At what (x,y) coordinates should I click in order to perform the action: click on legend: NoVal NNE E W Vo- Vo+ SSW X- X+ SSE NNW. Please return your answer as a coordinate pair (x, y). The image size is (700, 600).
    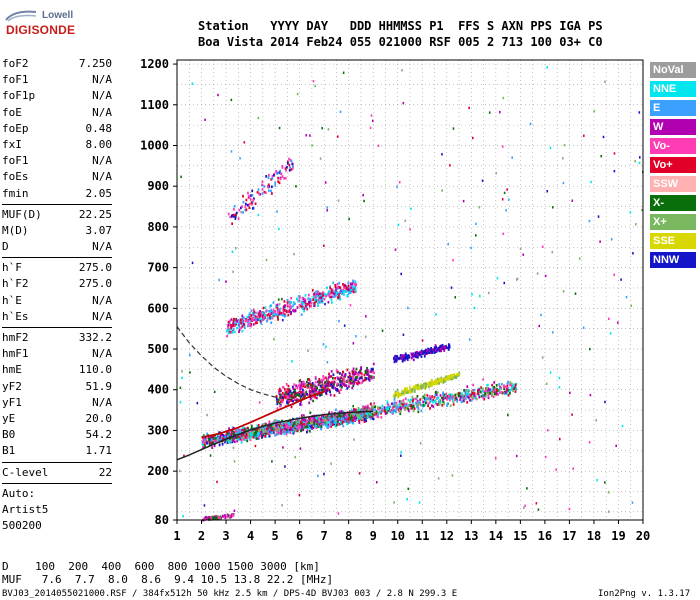
    Looking at the image, I should click on (673, 166).